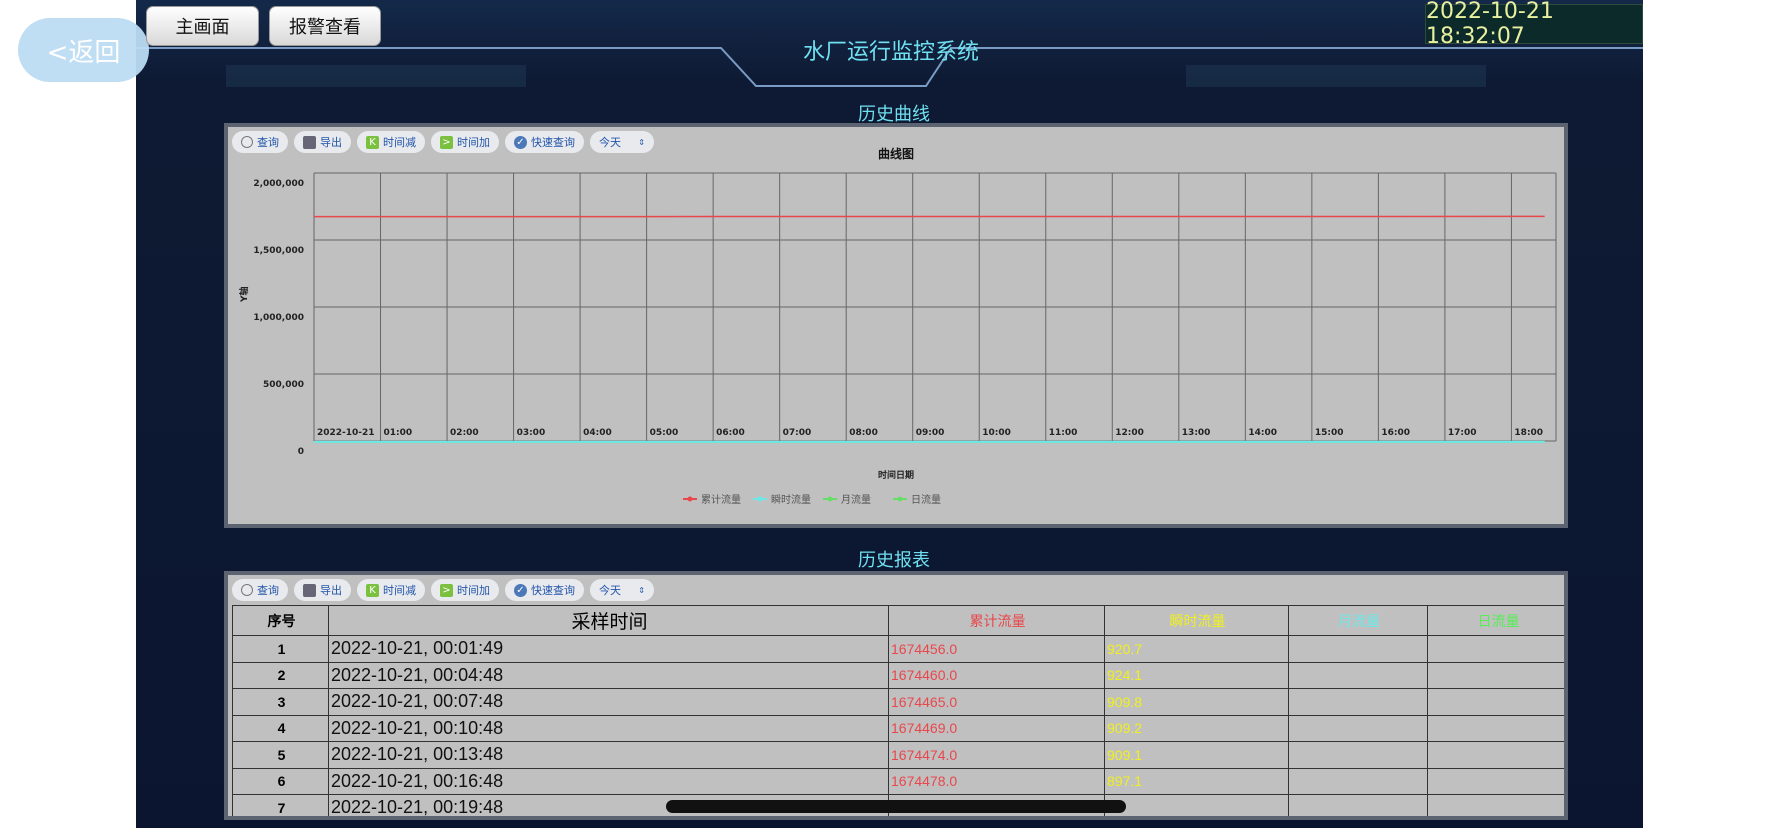 This screenshot has height=828, width=1792. What do you see at coordinates (797, 433) in the screenshot?
I see `x-tick-label: 07:00` at bounding box center [797, 433].